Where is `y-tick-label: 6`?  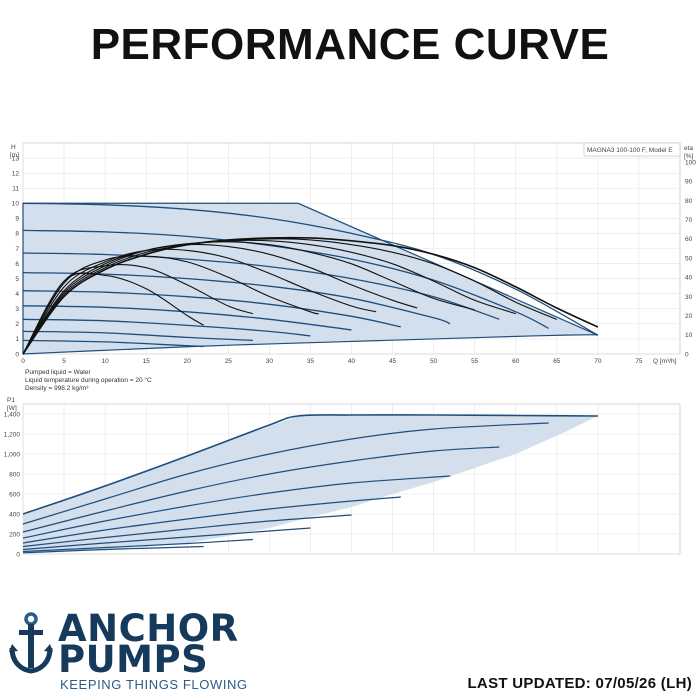 y-tick-label: 6 is located at coordinates (17, 264).